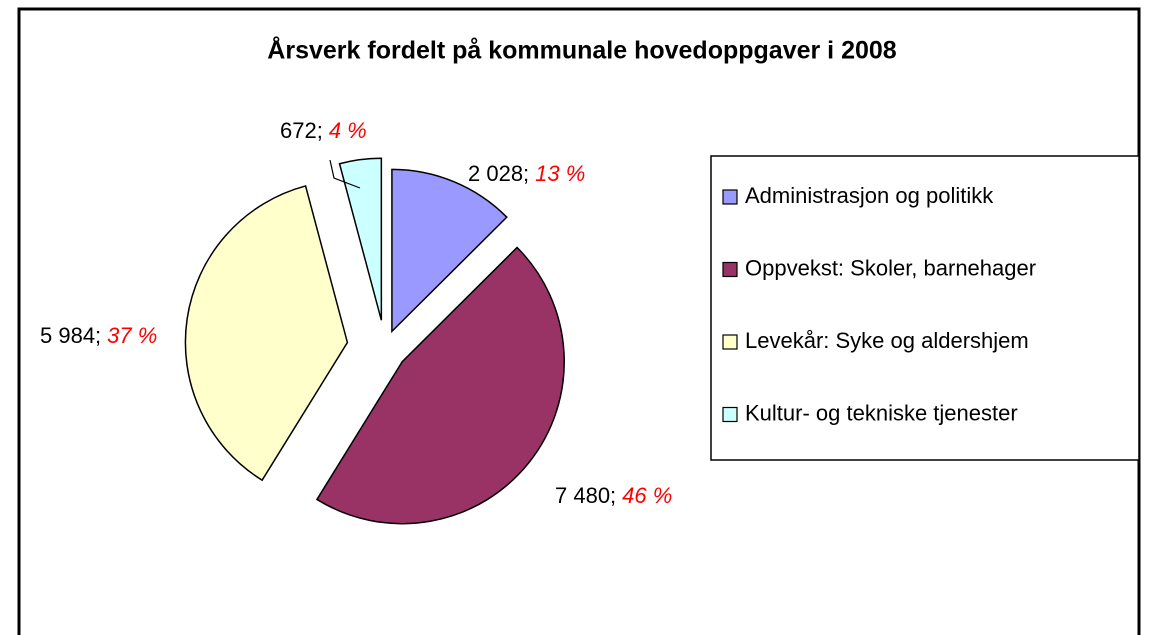  What do you see at coordinates (348, 130) in the screenshot?
I see `percentage-label: 4 %` at bounding box center [348, 130].